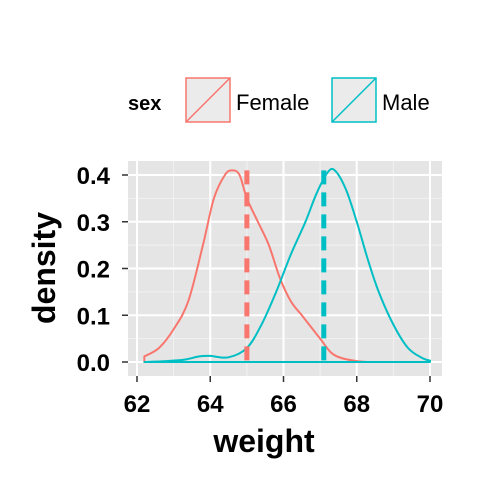 This screenshot has width=480, height=480. I want to click on legend-label-male: Male, so click(406, 102).